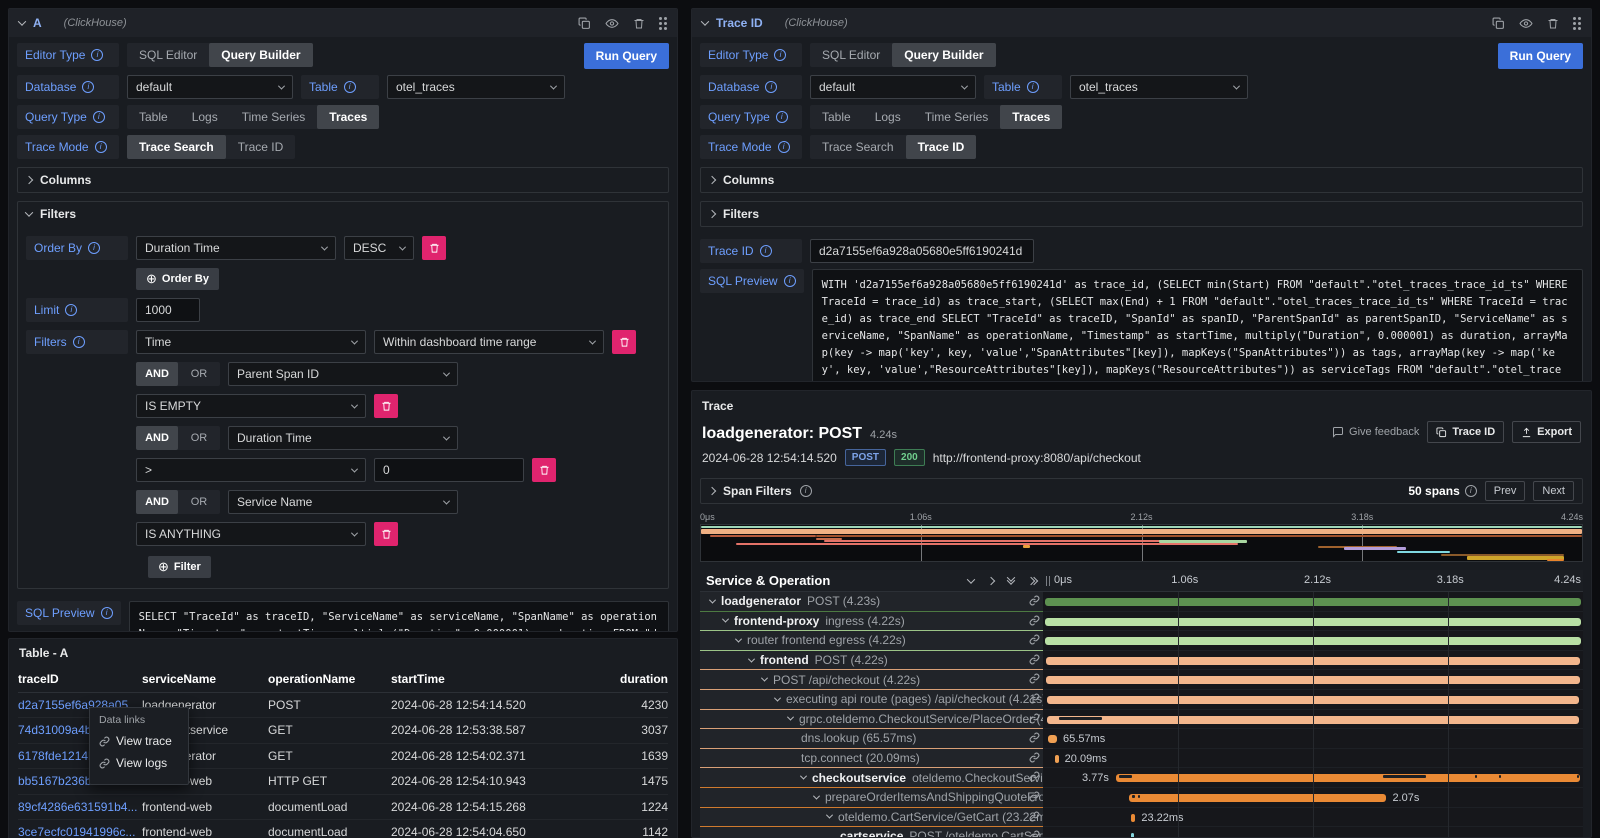 This screenshot has width=1600, height=838. Describe the element at coordinates (836, 117) in the screenshot. I see `query-type-table: Table` at that location.